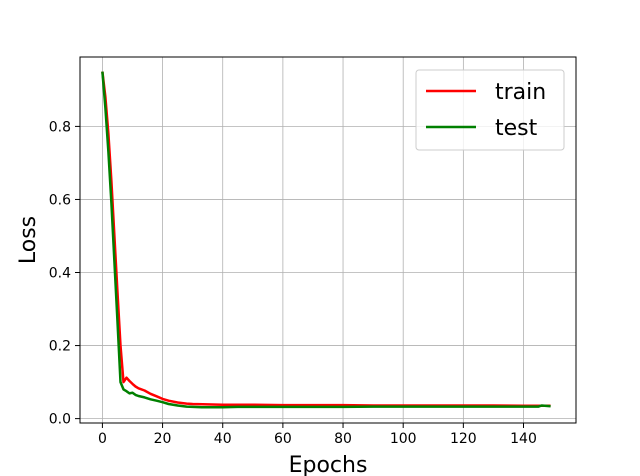 The height and width of the screenshot is (476, 640). What do you see at coordinates (403, 439) in the screenshot?
I see `x-tick-label: 100` at bounding box center [403, 439].